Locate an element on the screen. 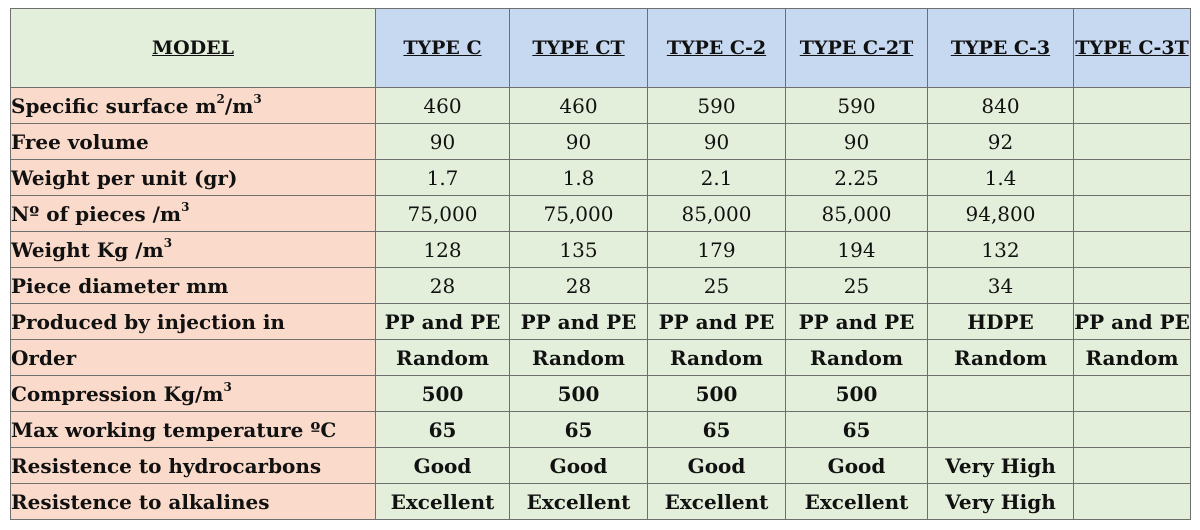 The width and height of the screenshot is (1200, 530). label-superscript: 2 is located at coordinates (220, 98).